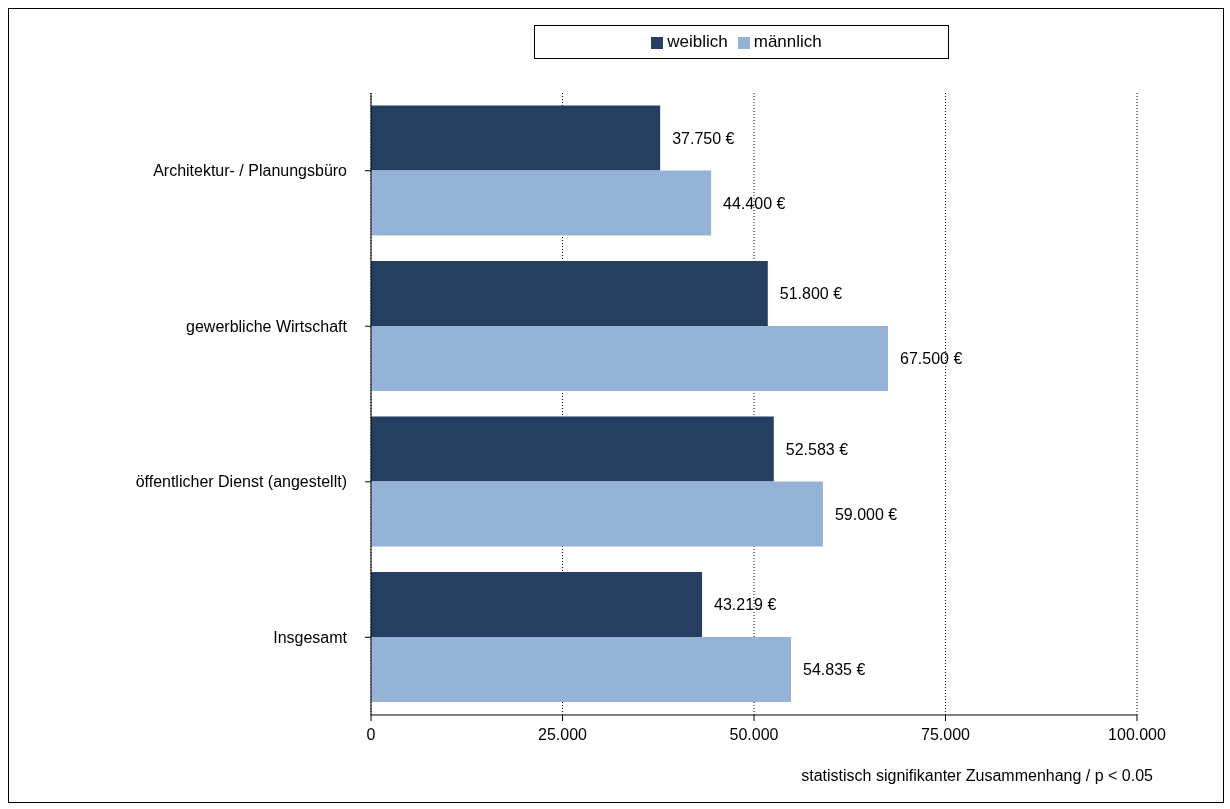 The height and width of the screenshot is (809, 1230). Describe the element at coordinates (977, 776) in the screenshot. I see `text: statistisch signifikanter Zusammenhang / p < 0.05` at that location.